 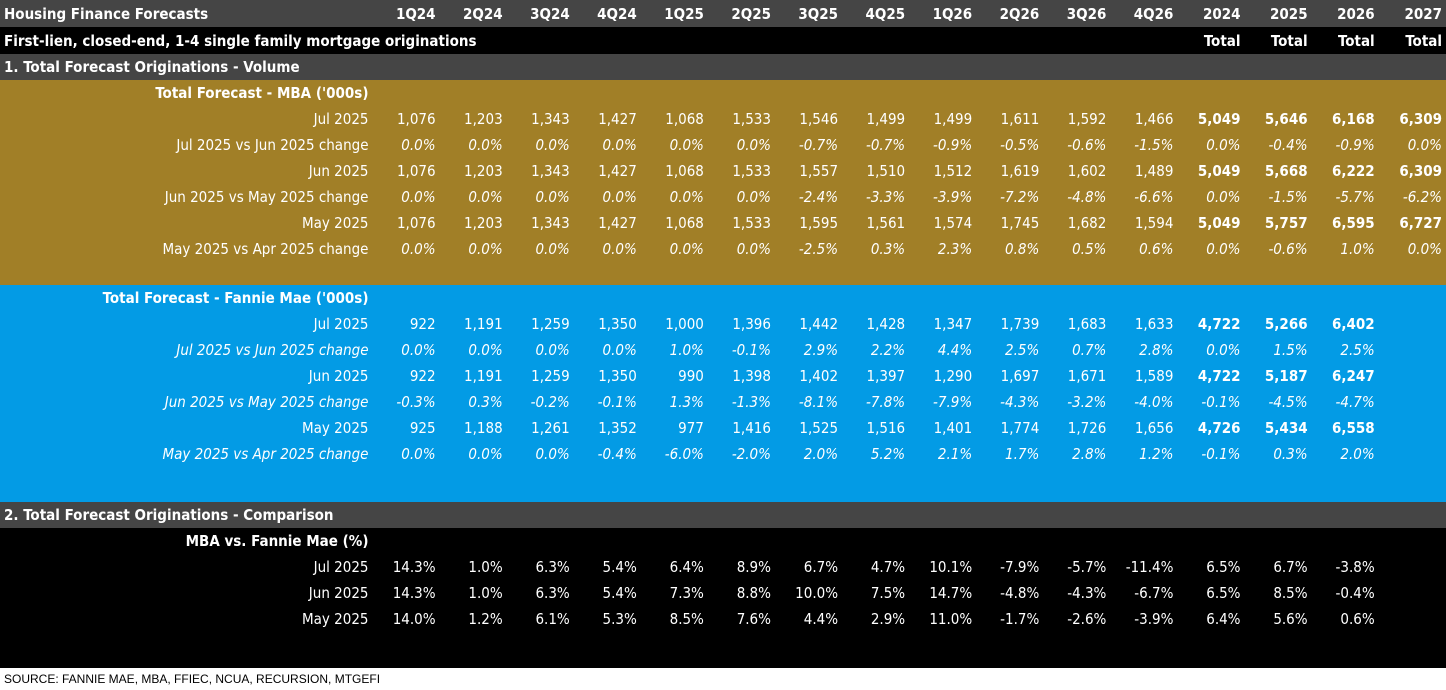 What do you see at coordinates (1143, 593) in the screenshot?
I see `data-cell: -6.7%` at bounding box center [1143, 593].